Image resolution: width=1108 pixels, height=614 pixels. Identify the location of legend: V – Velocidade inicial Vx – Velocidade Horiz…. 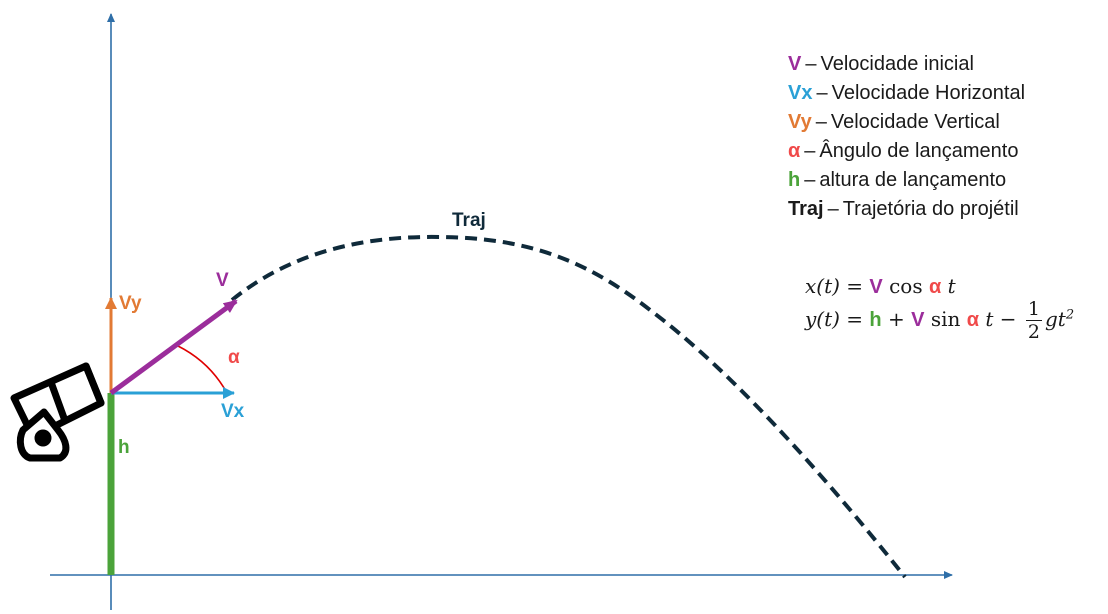
(906, 137).